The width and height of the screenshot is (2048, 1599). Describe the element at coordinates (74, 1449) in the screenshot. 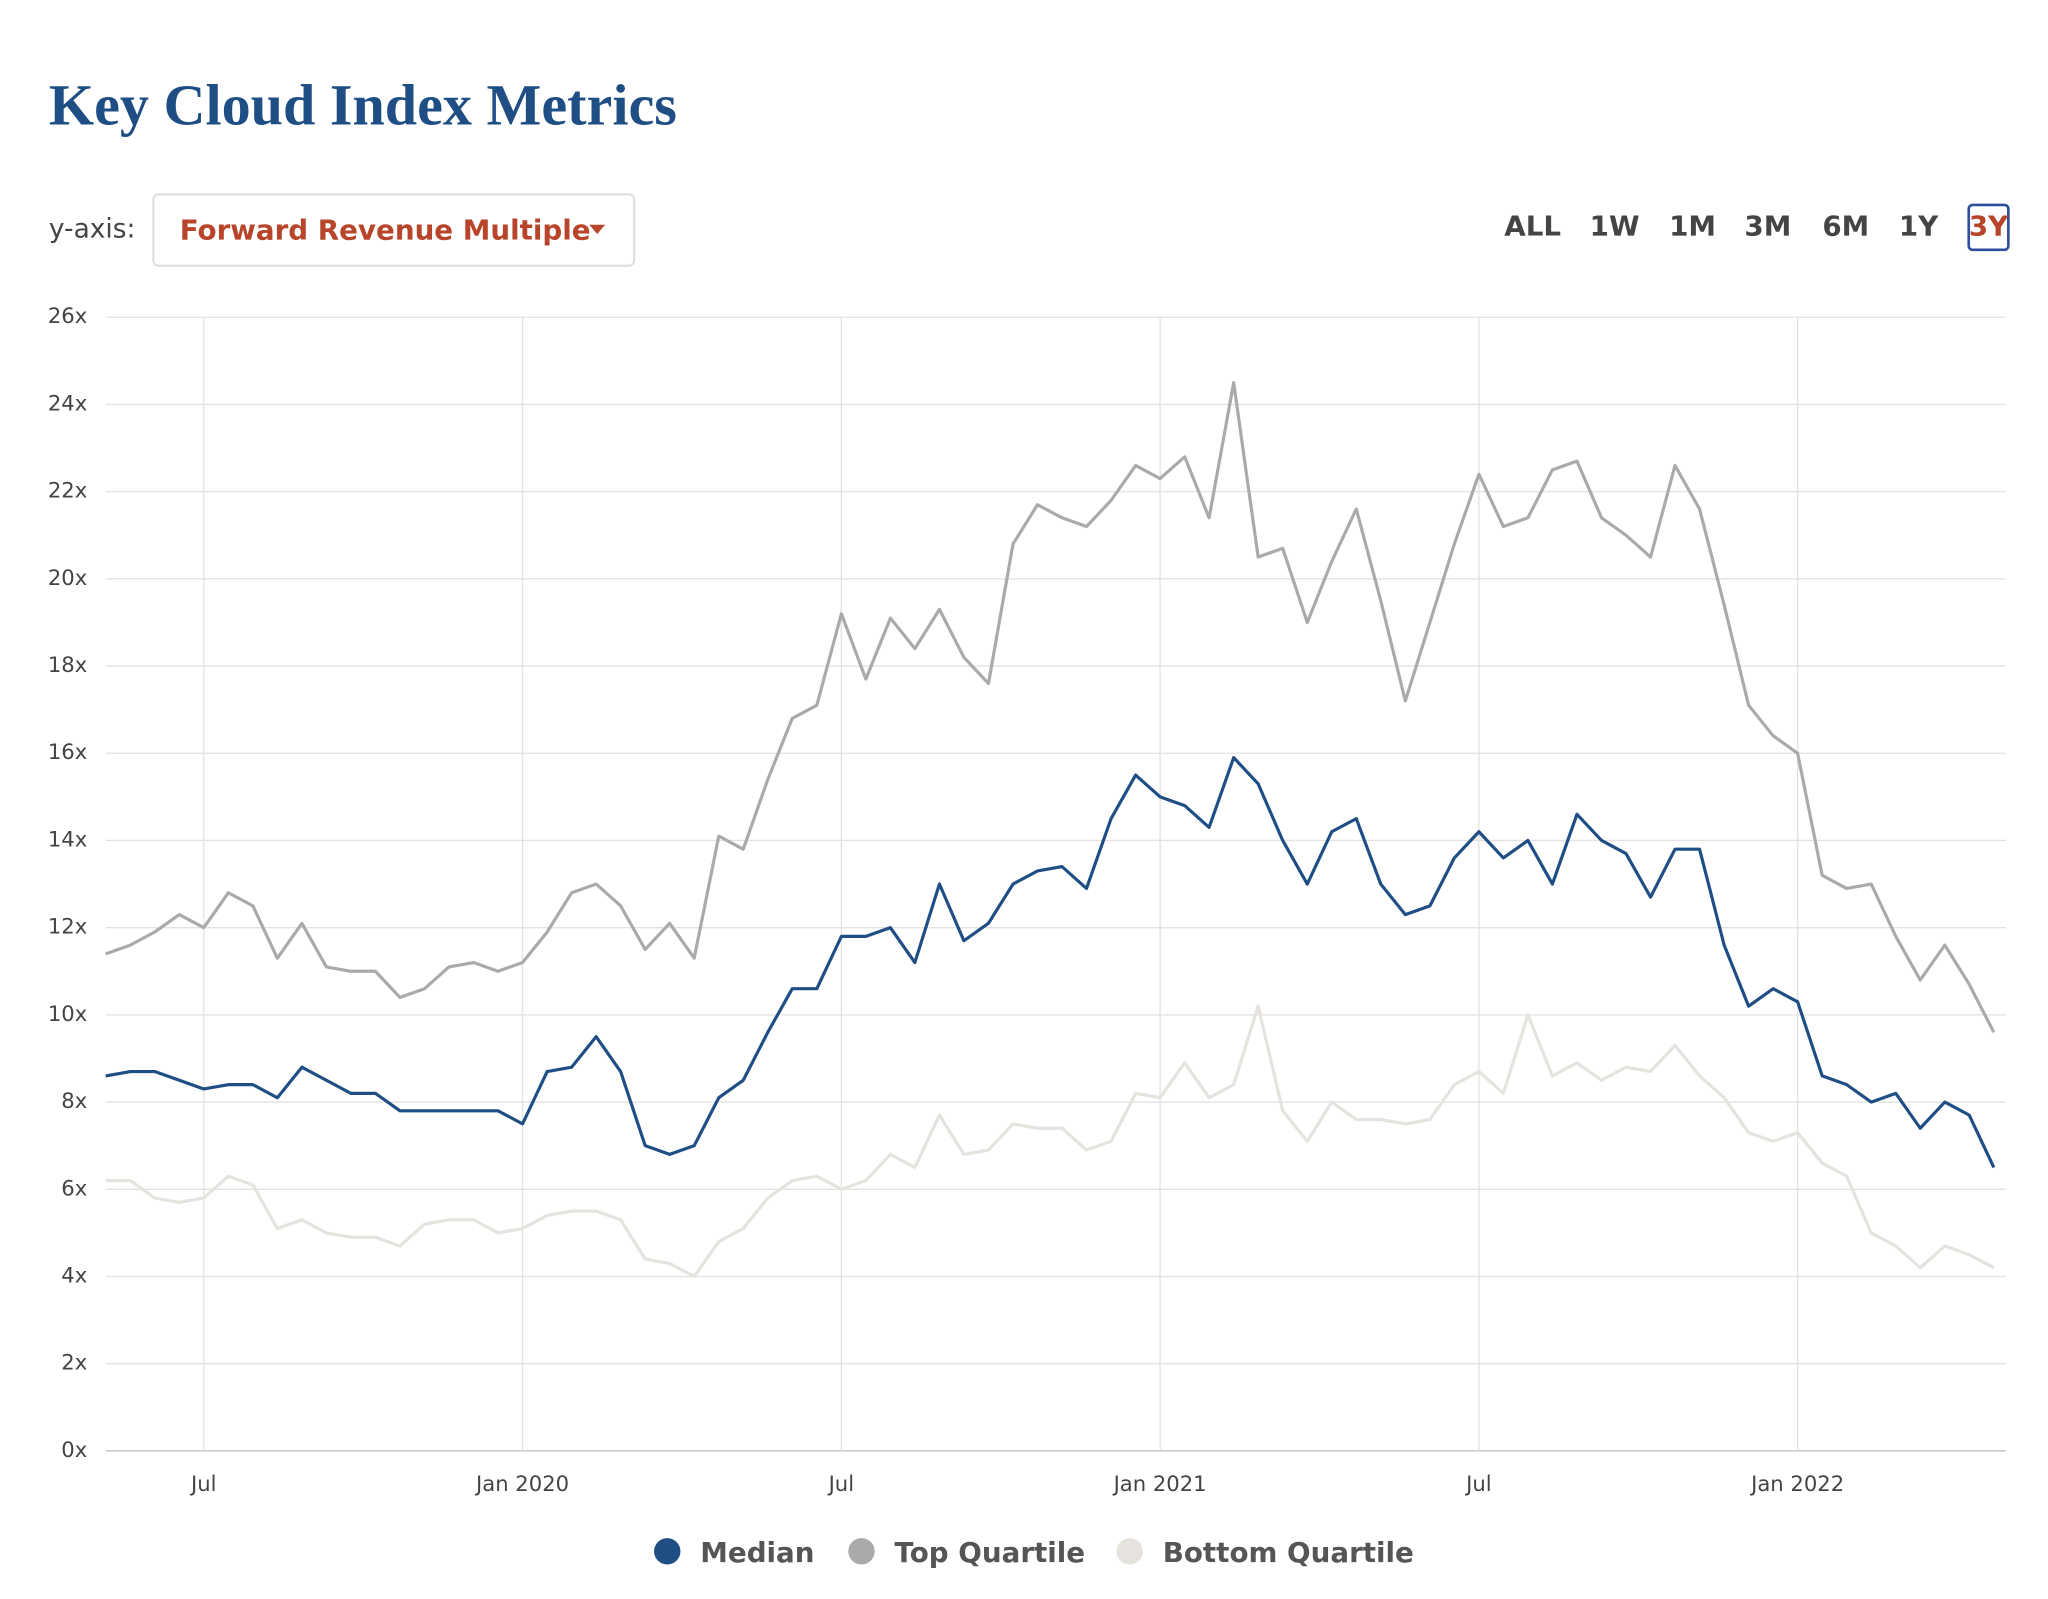

I see `y-tick-label: 0x` at that location.